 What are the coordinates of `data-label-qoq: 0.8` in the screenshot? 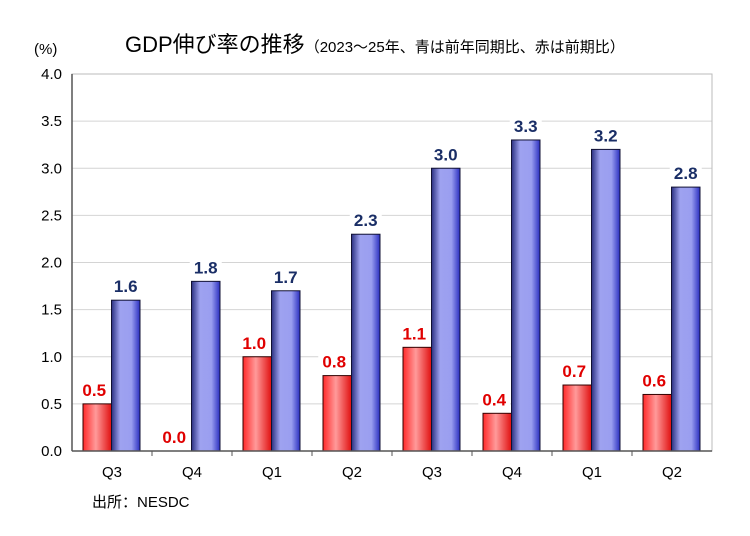 It's located at (334, 362).